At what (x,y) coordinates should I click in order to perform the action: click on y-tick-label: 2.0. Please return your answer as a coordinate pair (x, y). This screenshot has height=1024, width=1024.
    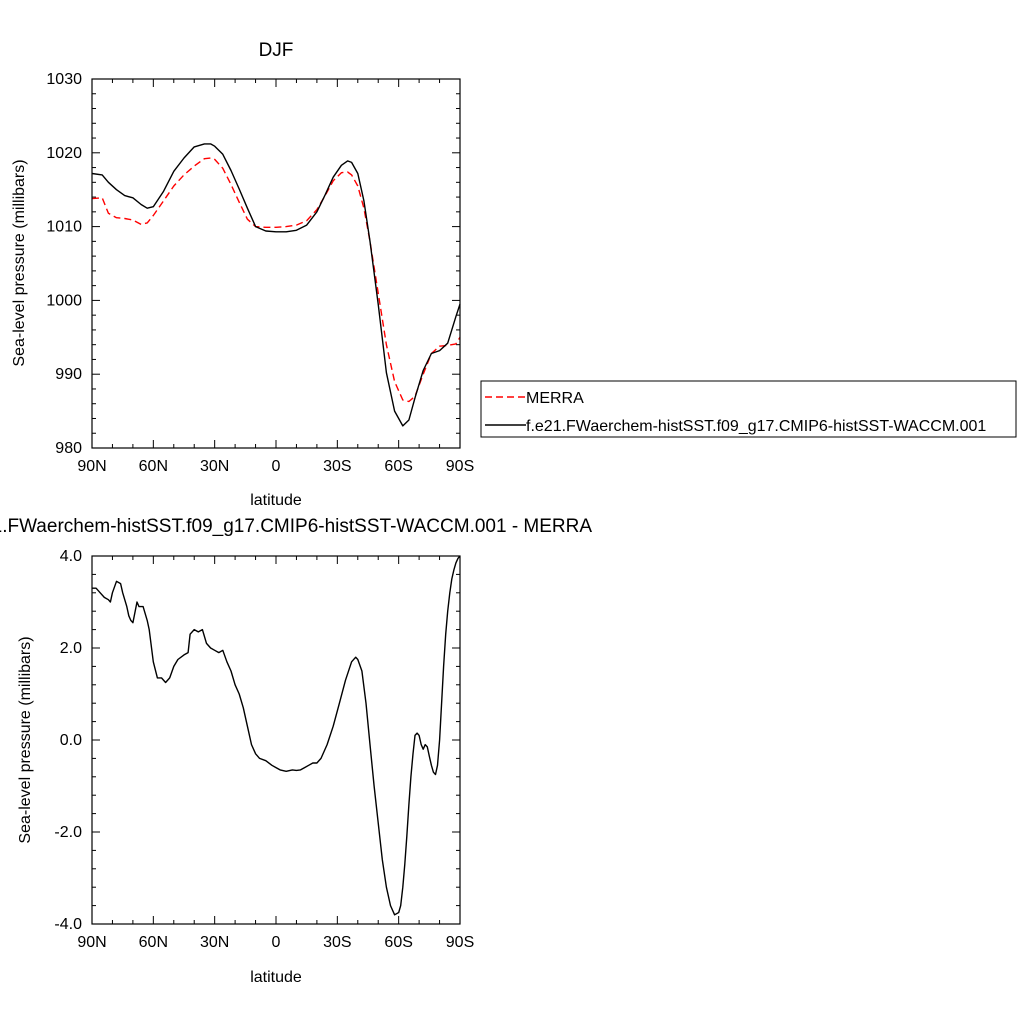
    Looking at the image, I should click on (71, 648).